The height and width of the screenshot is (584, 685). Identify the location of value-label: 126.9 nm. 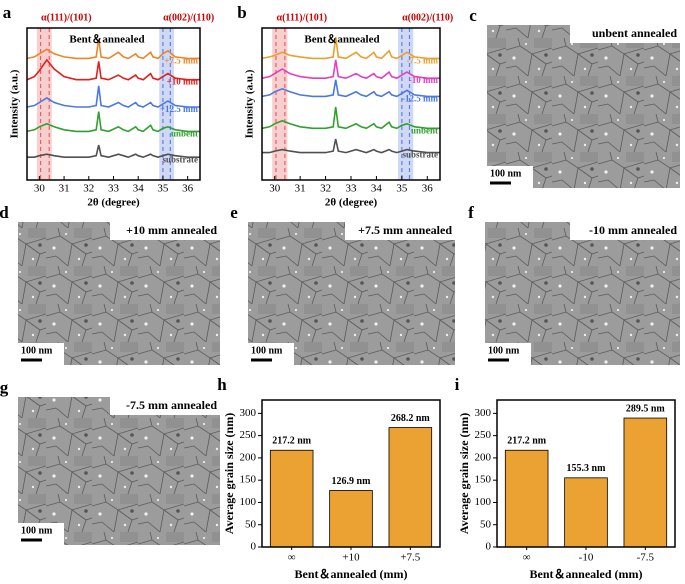
(352, 481).